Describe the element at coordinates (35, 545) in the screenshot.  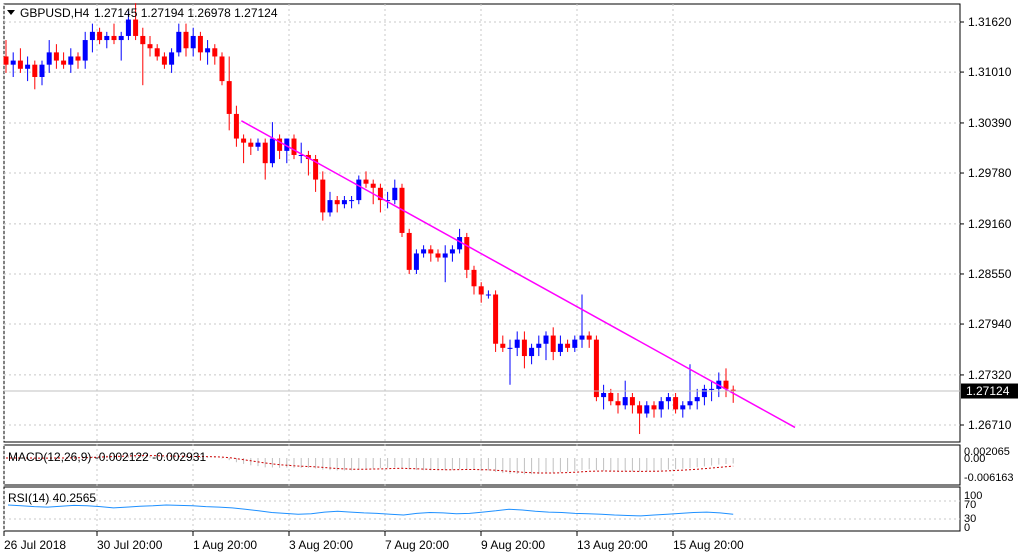
I see `time-tick-label: 26 Jul 2018` at that location.